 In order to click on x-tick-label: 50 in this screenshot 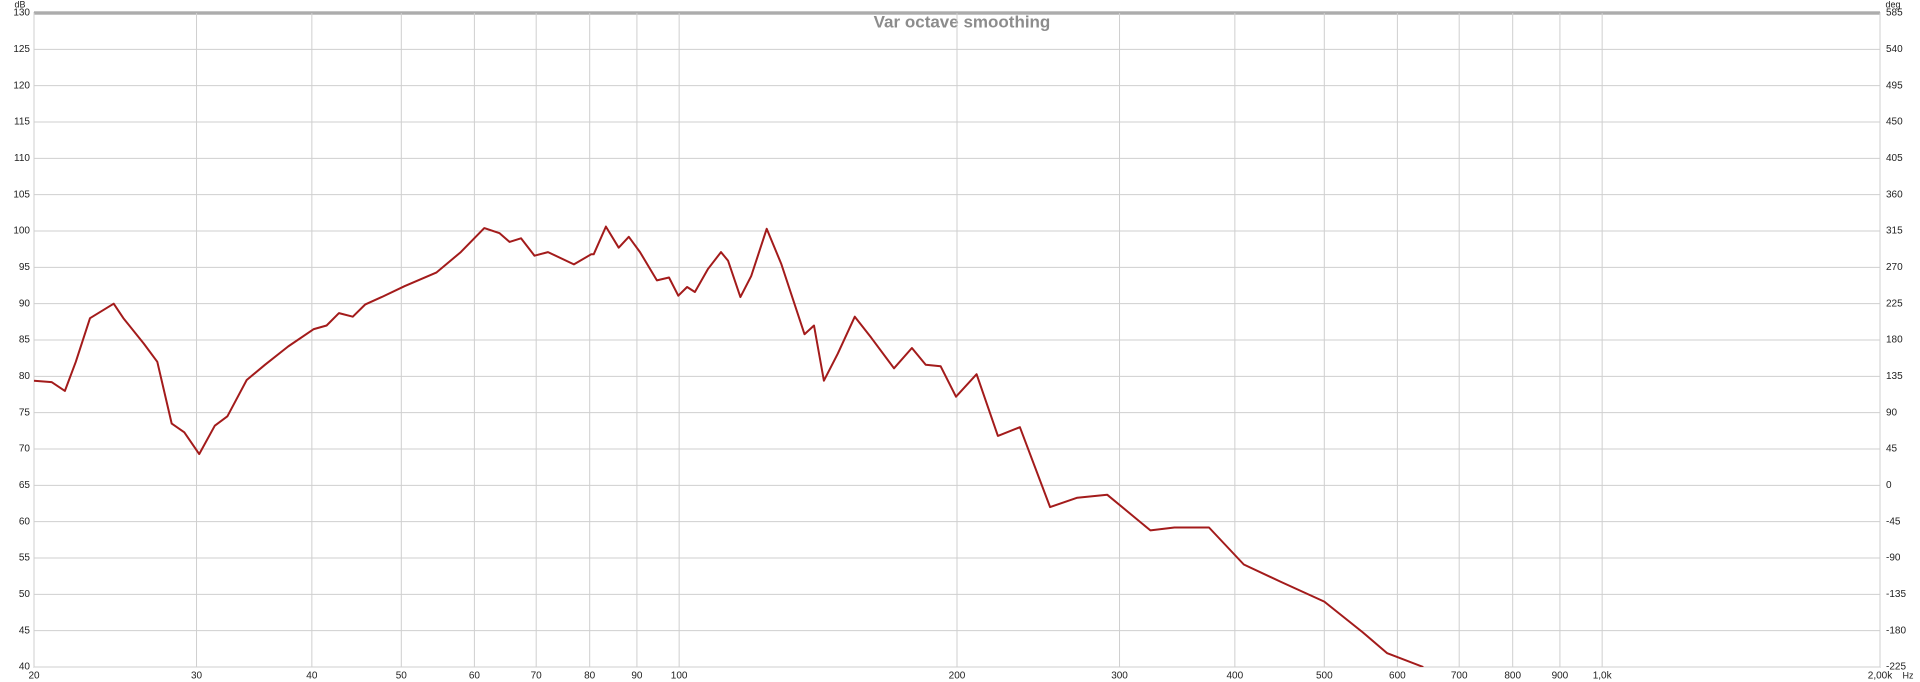, I will do `click(402, 676)`.